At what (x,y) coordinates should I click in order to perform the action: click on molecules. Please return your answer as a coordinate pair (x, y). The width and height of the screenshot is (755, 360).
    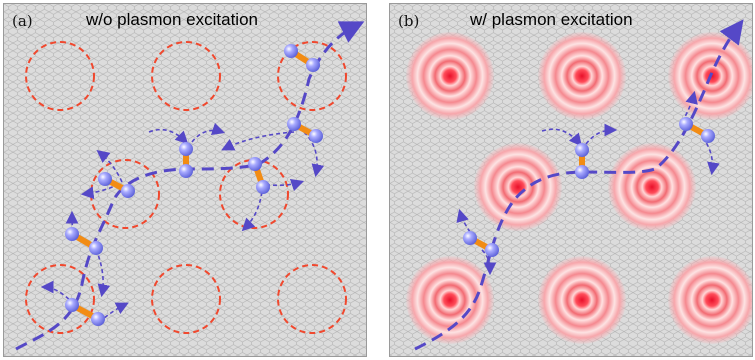
    Looking at the image, I should click on (589, 187).